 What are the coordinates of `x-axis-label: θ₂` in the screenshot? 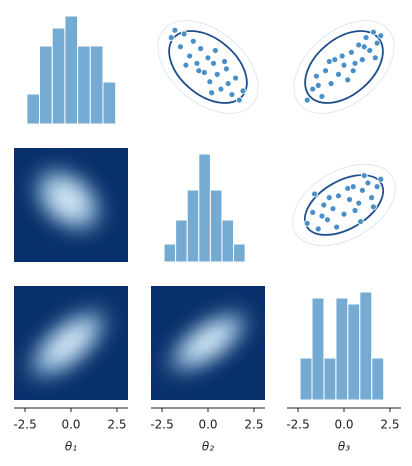 It's located at (208, 447).